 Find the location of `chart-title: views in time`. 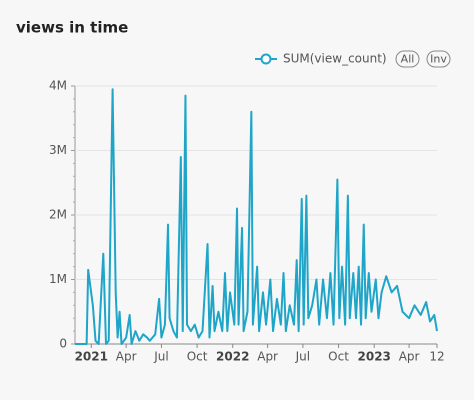

chart-title: views in time is located at coordinates (72, 28).